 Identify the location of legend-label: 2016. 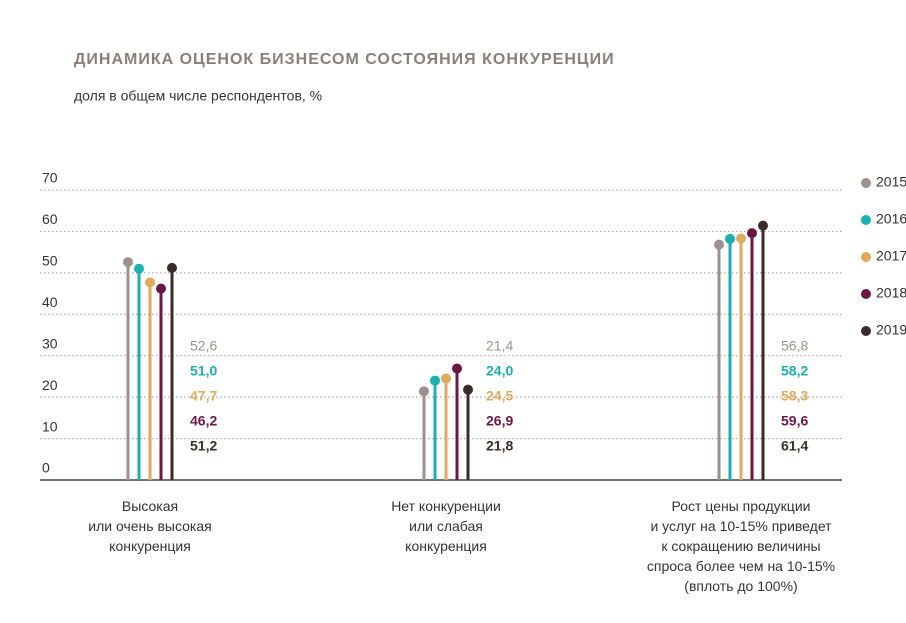
(891, 219).